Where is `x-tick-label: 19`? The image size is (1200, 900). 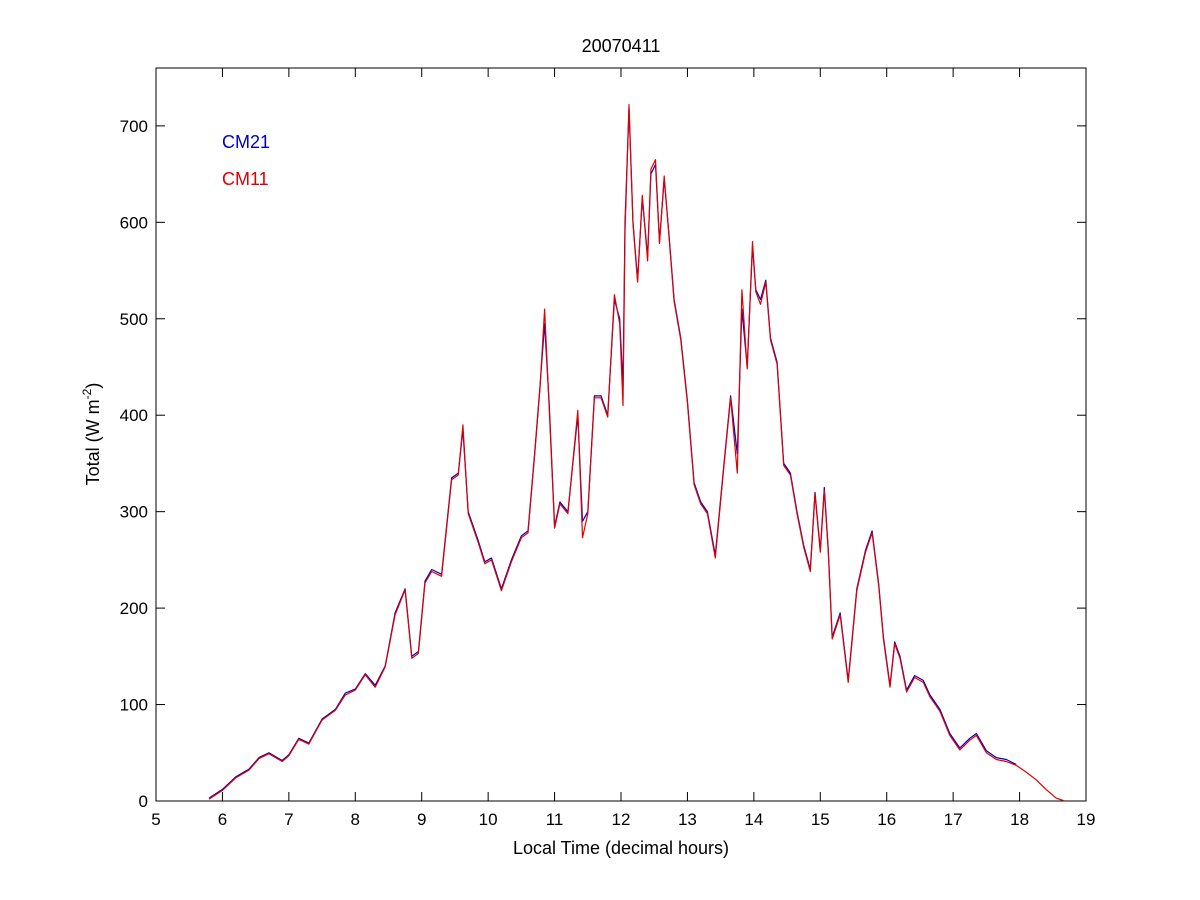 x-tick-label: 19 is located at coordinates (1086, 819).